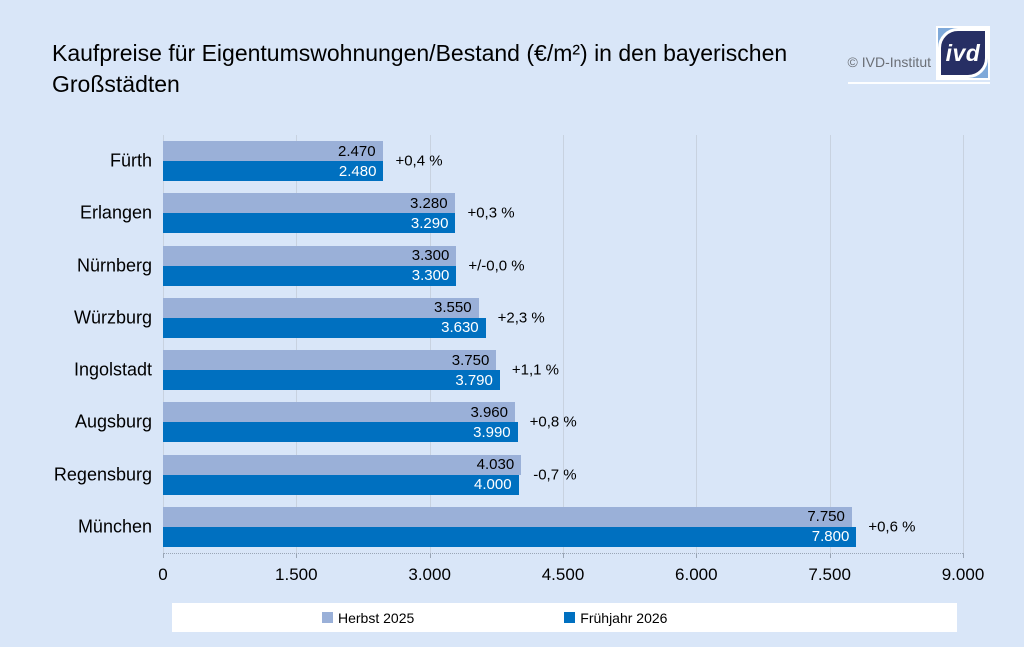 Image resolution: width=1024 pixels, height=647 pixels. Describe the element at coordinates (624, 617) in the screenshot. I see `legend-label: Frühjahr 2026` at that location.